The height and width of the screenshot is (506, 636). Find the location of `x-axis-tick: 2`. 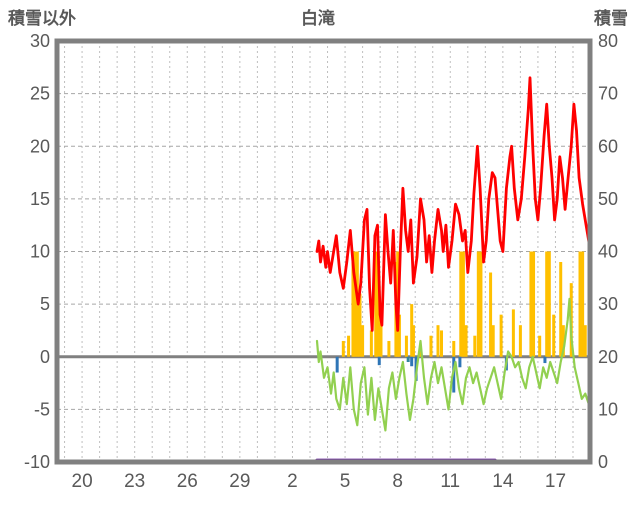

x-axis-tick: 2 is located at coordinates (292, 481).